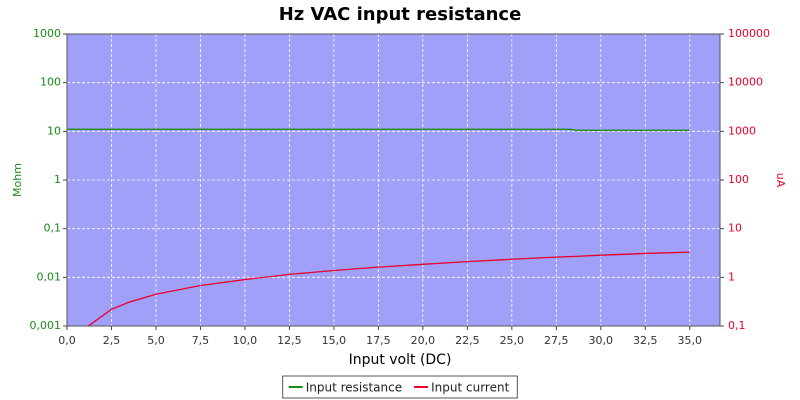 Image resolution: width=800 pixels, height=400 pixels. What do you see at coordinates (201, 340) in the screenshot?
I see `x-tick-label: 7,5` at bounding box center [201, 340].